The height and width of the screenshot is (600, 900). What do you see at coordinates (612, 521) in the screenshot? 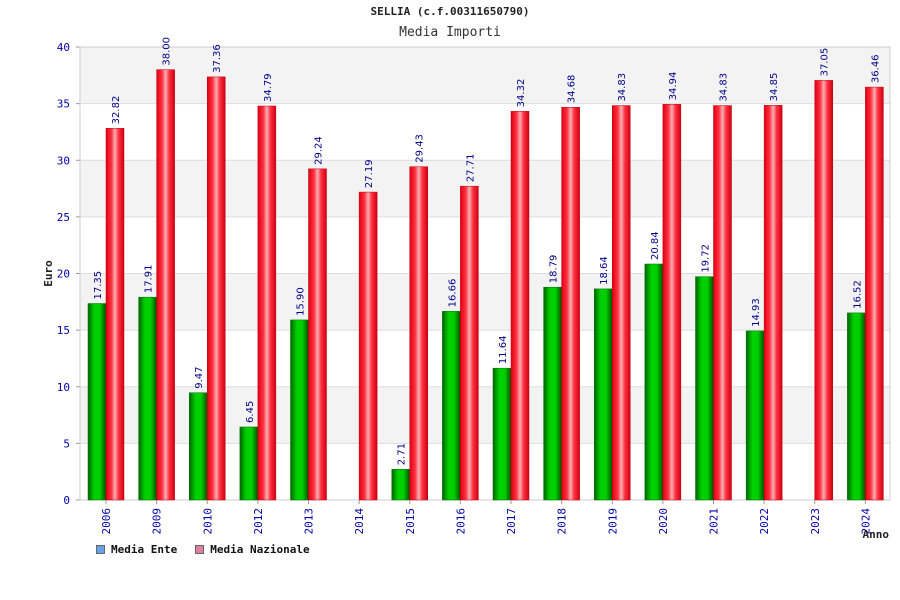
I see `x-tick-label-2019: 2019` at bounding box center [612, 521].